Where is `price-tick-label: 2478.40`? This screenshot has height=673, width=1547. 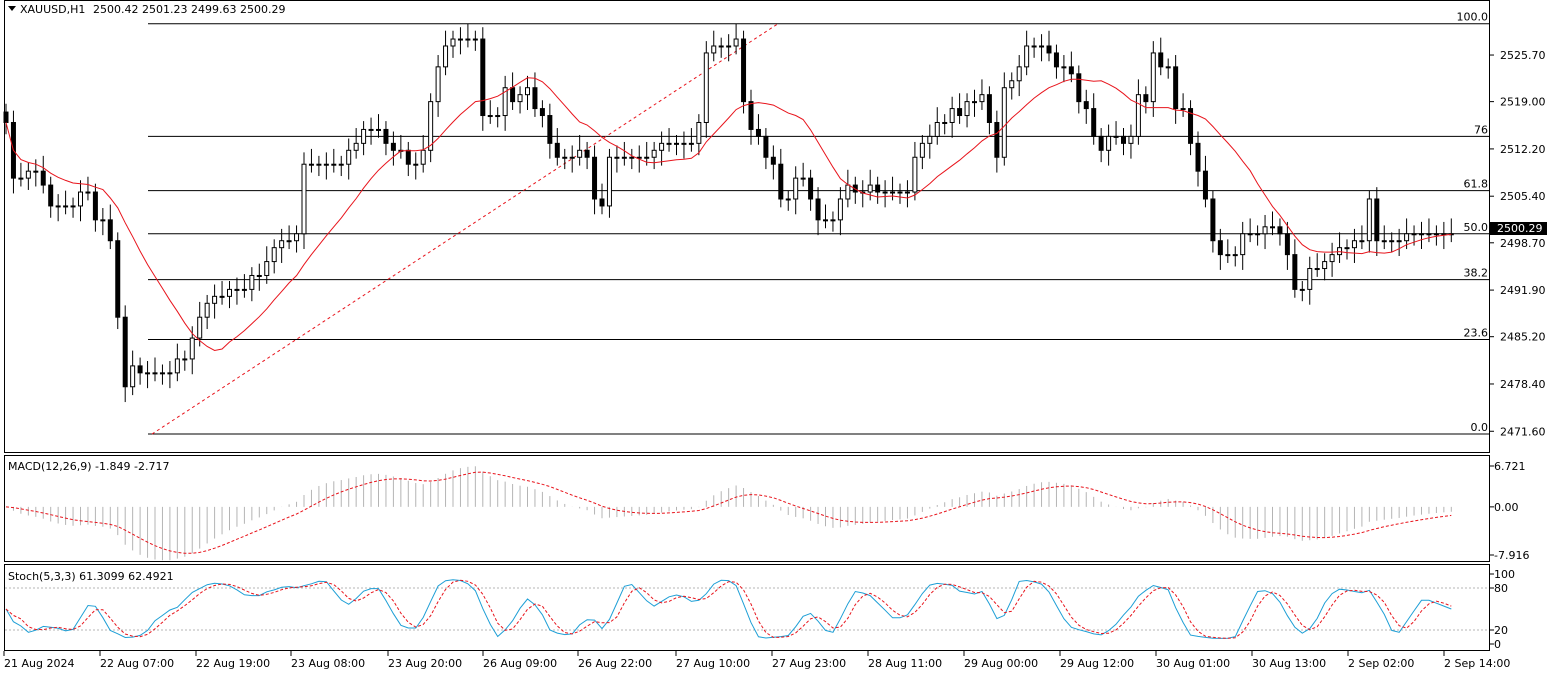 price-tick-label: 2478.40 is located at coordinates (1523, 384).